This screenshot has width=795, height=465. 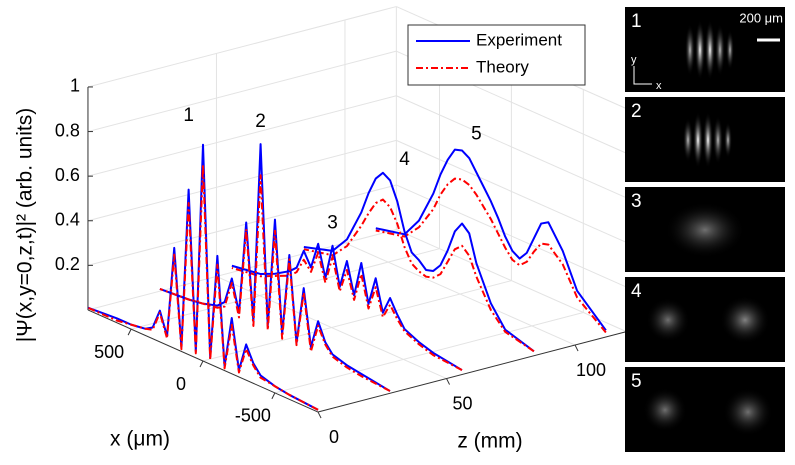 What do you see at coordinates (404, 159) in the screenshot?
I see `profile-label: 4` at bounding box center [404, 159].